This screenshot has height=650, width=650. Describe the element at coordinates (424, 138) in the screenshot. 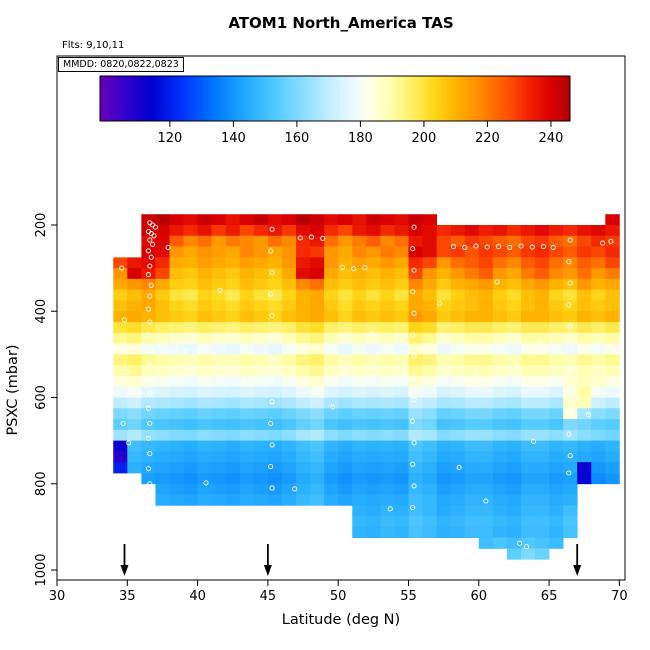

I see `colorbar-tick-label: 200` at that location.